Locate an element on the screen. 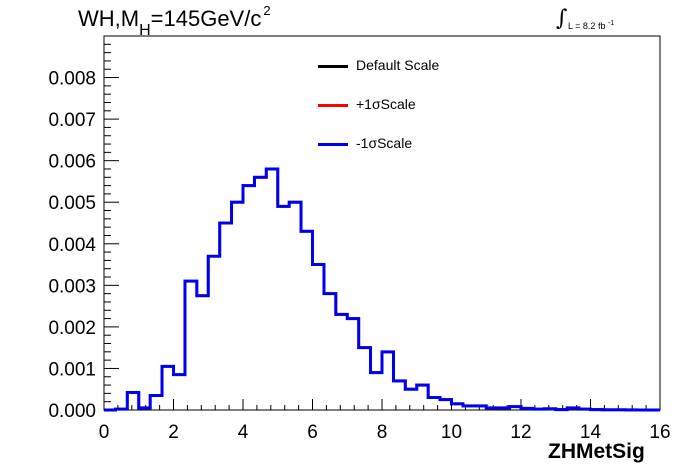 This screenshot has width=696, height=472. x-tick-label: 14 is located at coordinates (591, 432).